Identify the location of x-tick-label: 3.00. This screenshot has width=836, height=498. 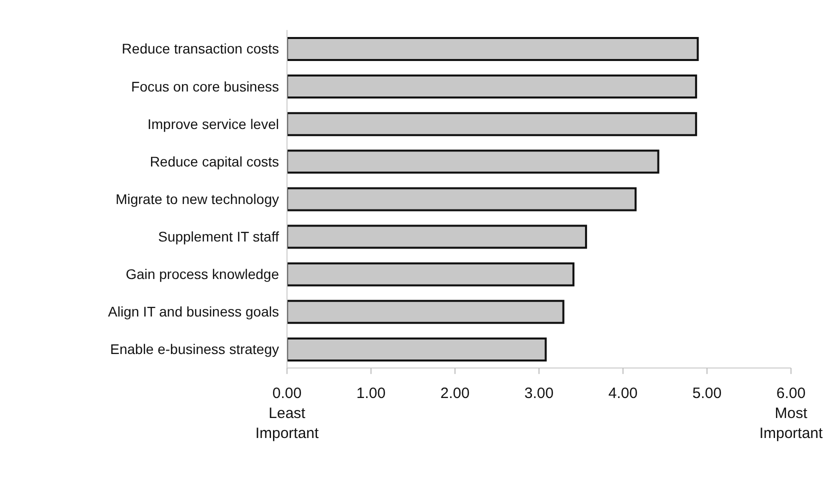
(539, 393).